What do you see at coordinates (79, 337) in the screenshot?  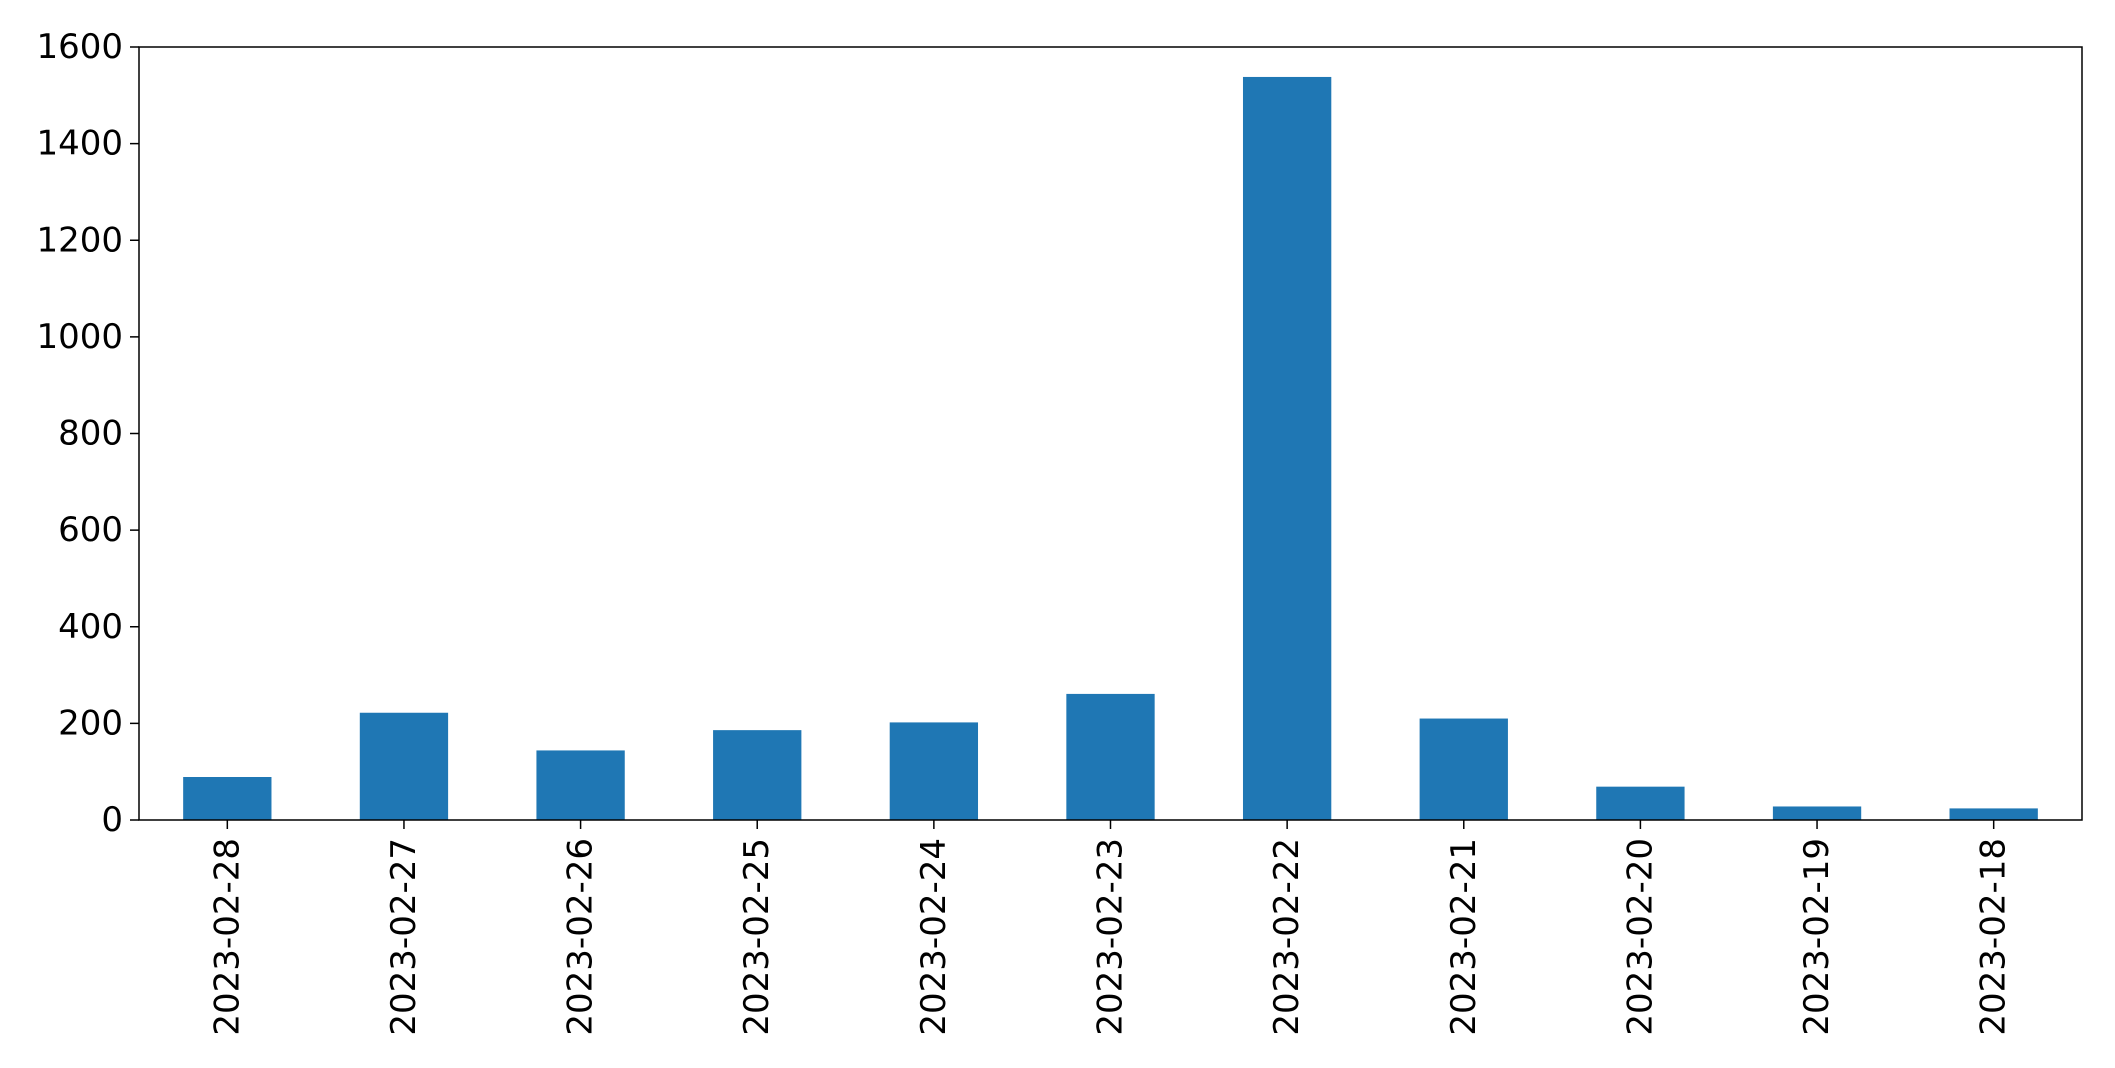 I see `y-tick-label: 1000` at bounding box center [79, 337].